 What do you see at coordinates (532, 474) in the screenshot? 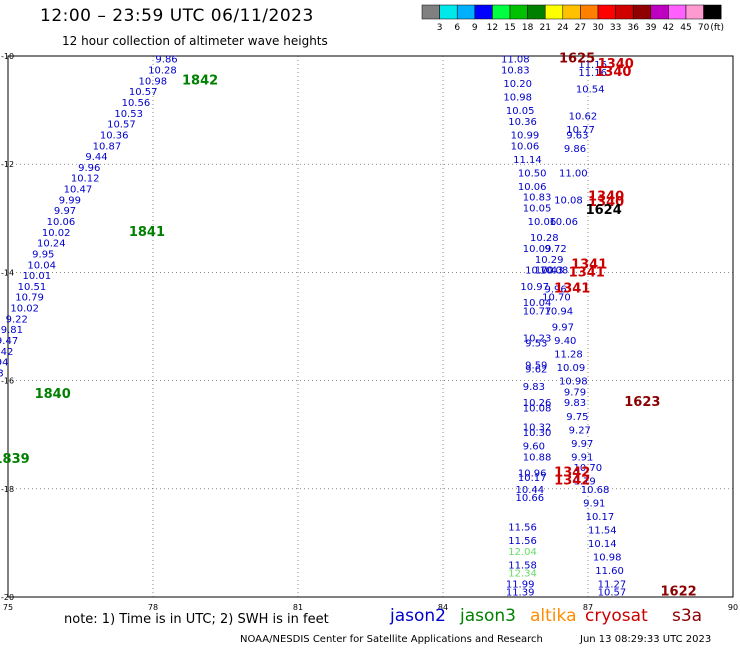
I see `wave-height-label: 10.96` at bounding box center [532, 474].